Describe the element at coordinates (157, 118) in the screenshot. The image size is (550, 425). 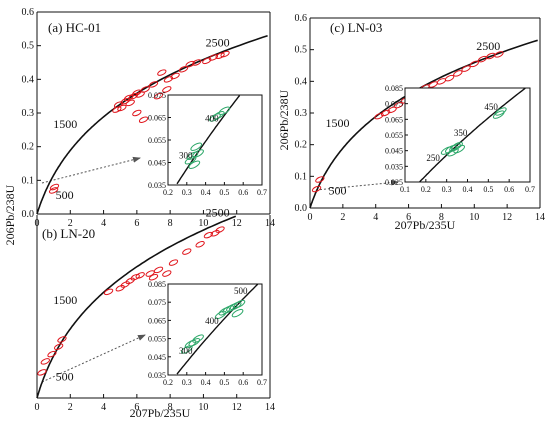
I see `inset-y-tick-label: 0.065` at that location.